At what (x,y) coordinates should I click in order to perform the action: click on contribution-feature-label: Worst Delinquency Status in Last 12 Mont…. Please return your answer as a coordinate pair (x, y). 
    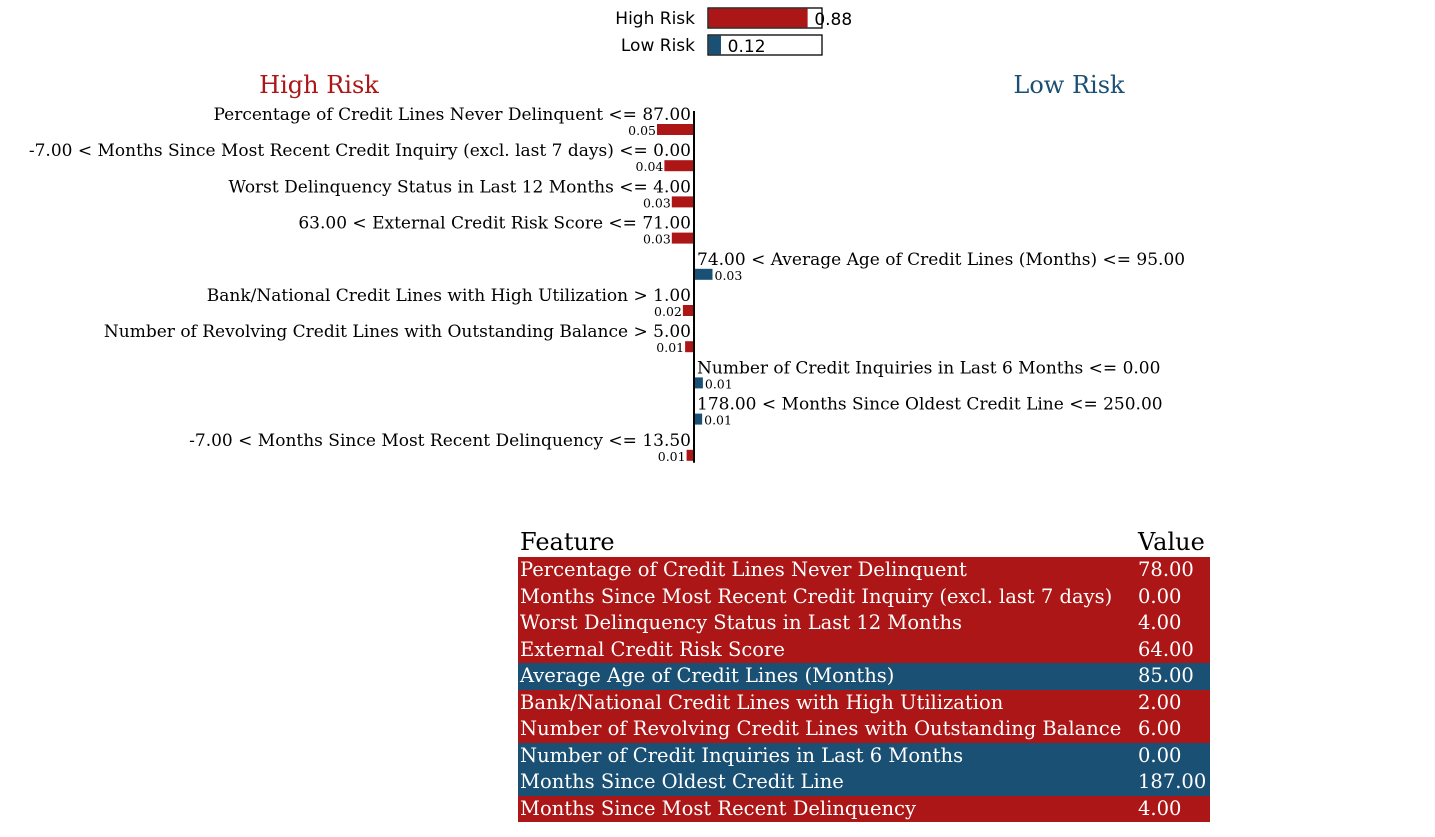
    Looking at the image, I should click on (460, 187).